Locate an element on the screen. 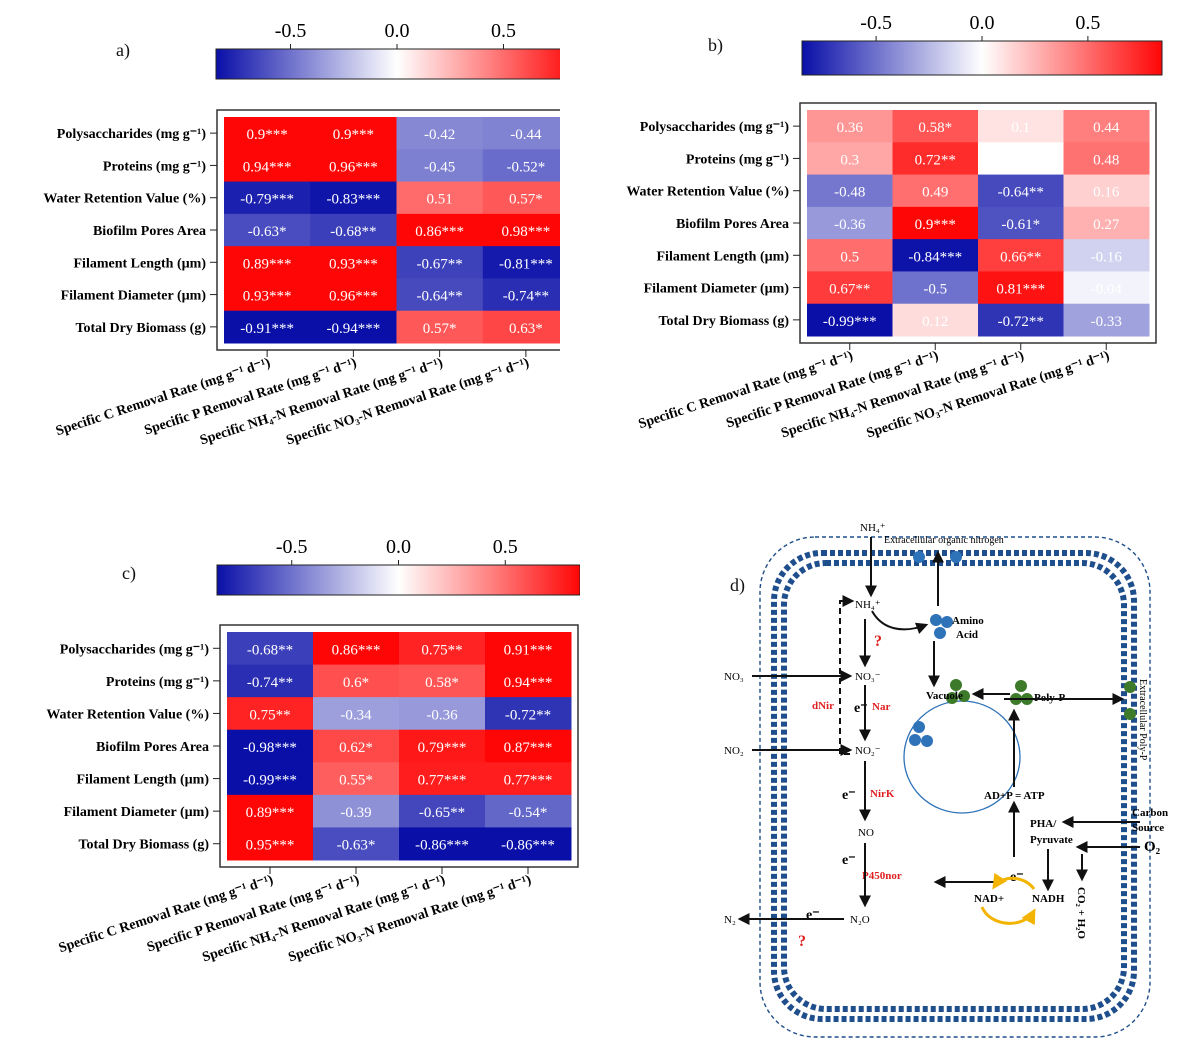  o2-label: O₂ is located at coordinates (1152, 847).